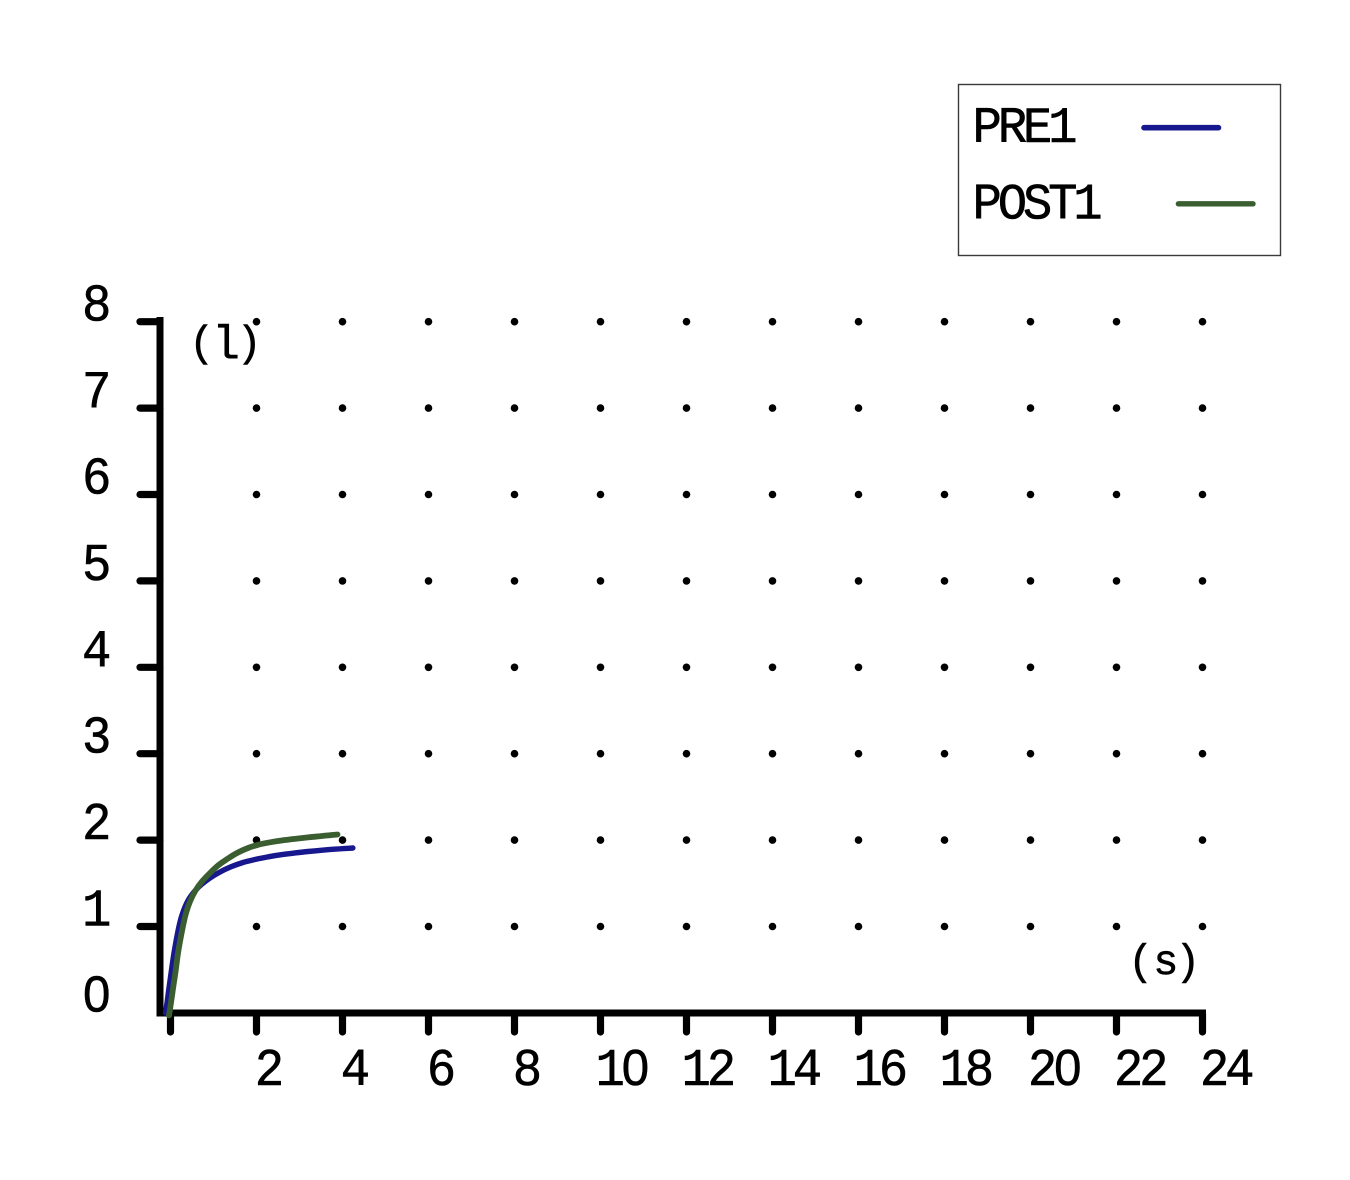  What do you see at coordinates (225, 346) in the screenshot?
I see `svg-text: (l)` at bounding box center [225, 346].